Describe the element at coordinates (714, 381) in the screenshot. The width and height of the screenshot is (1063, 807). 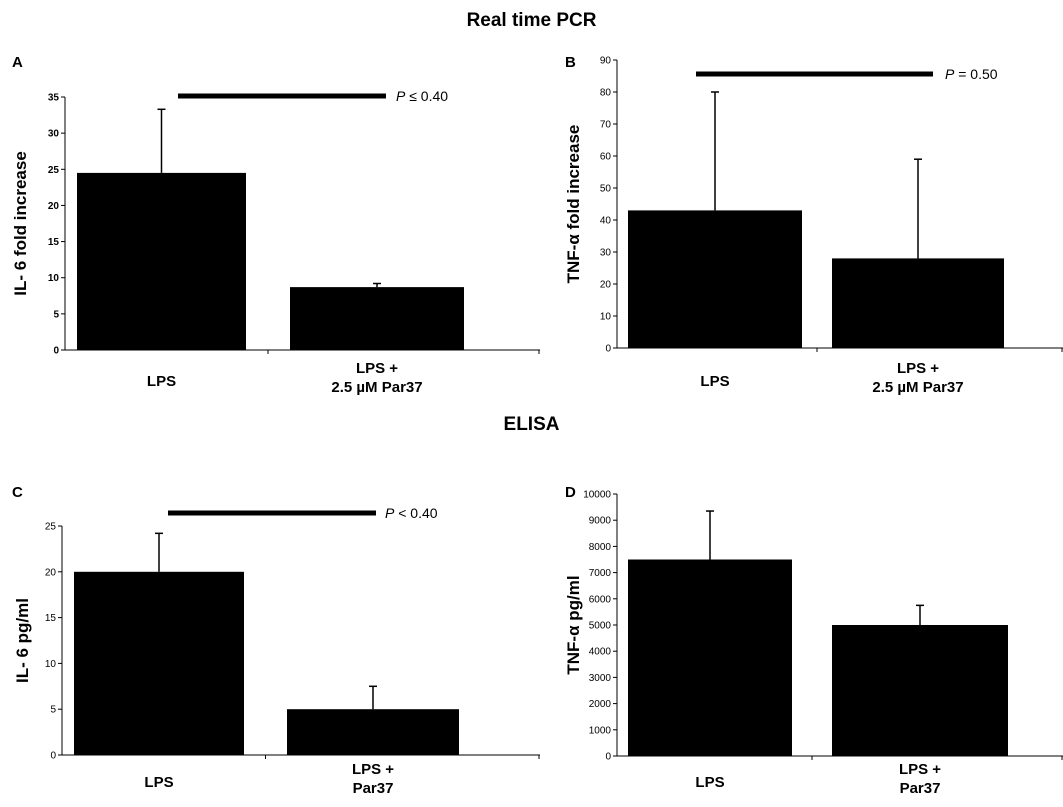
I see `category-label-b: LPS` at that location.